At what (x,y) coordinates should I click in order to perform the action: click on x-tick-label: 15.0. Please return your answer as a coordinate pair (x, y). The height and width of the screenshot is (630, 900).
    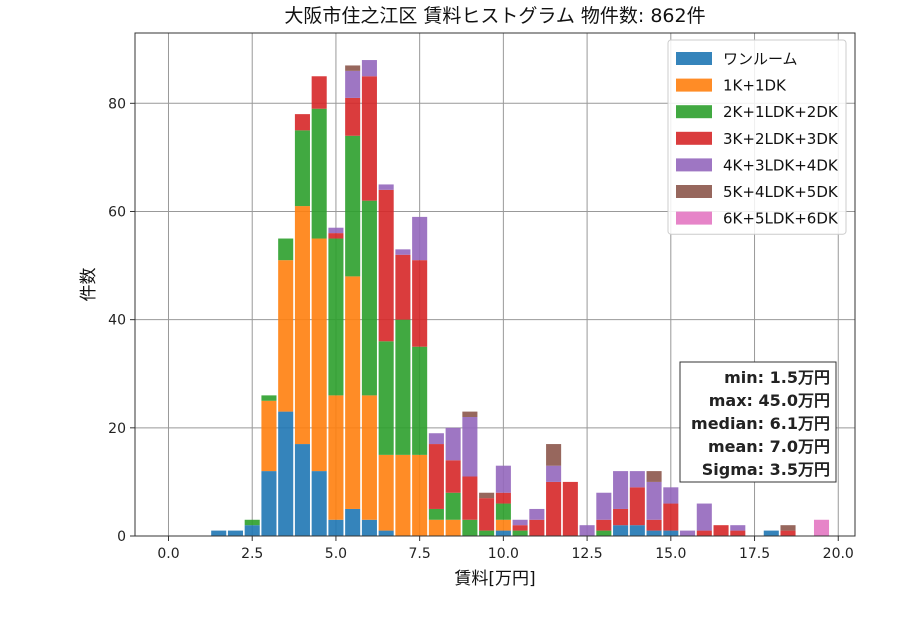
    Looking at the image, I should click on (670, 554).